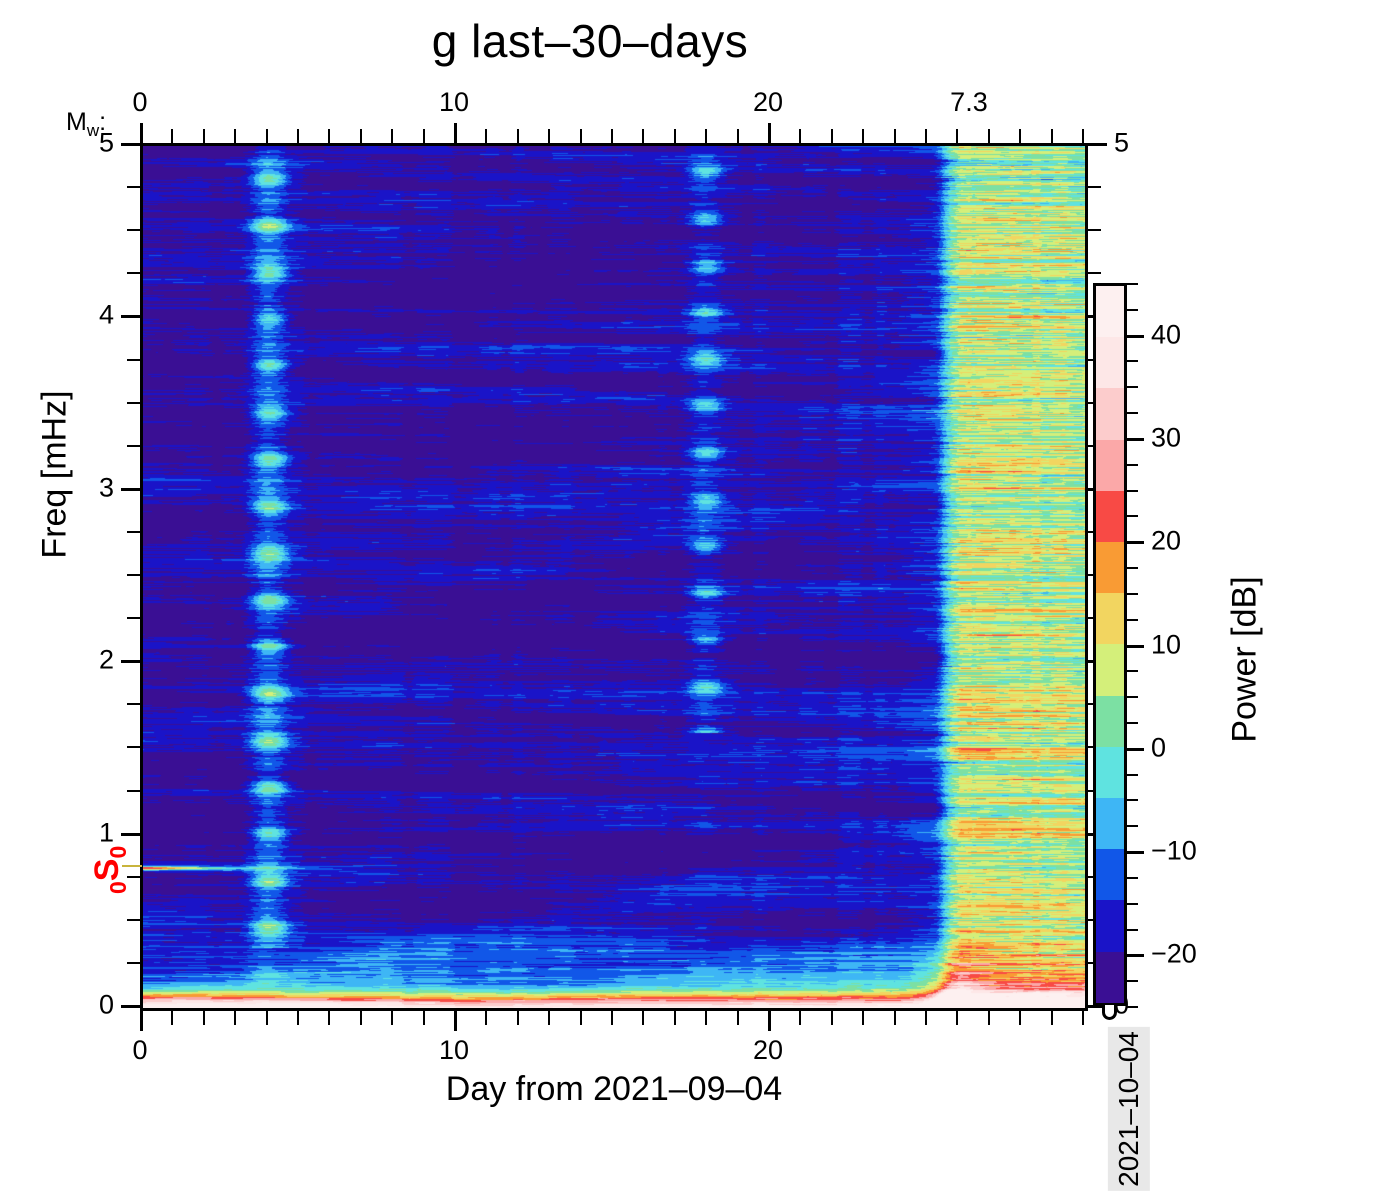 This screenshot has width=1400, height=1191. I want to click on y-tick-label: 3, so click(106, 487).